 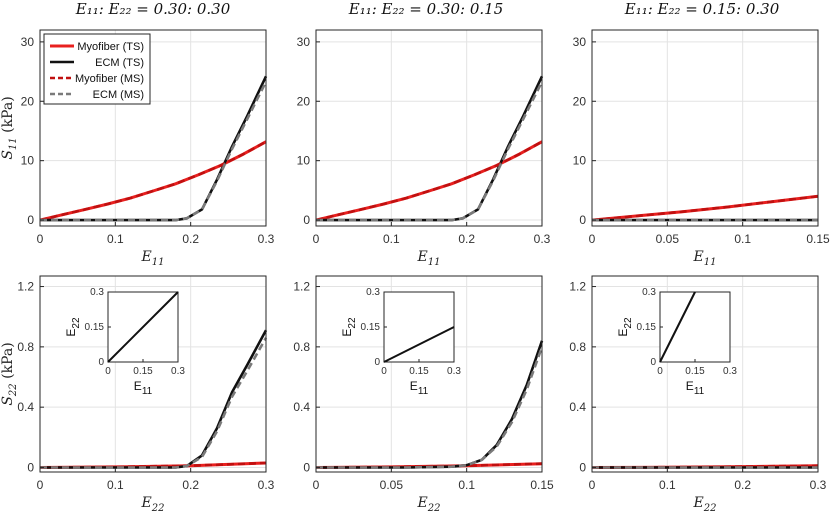 What do you see at coordinates (426, 9) in the screenshot?
I see `column-title-2: E₁₁: E₂₂ = 0.30: 0.15` at bounding box center [426, 9].